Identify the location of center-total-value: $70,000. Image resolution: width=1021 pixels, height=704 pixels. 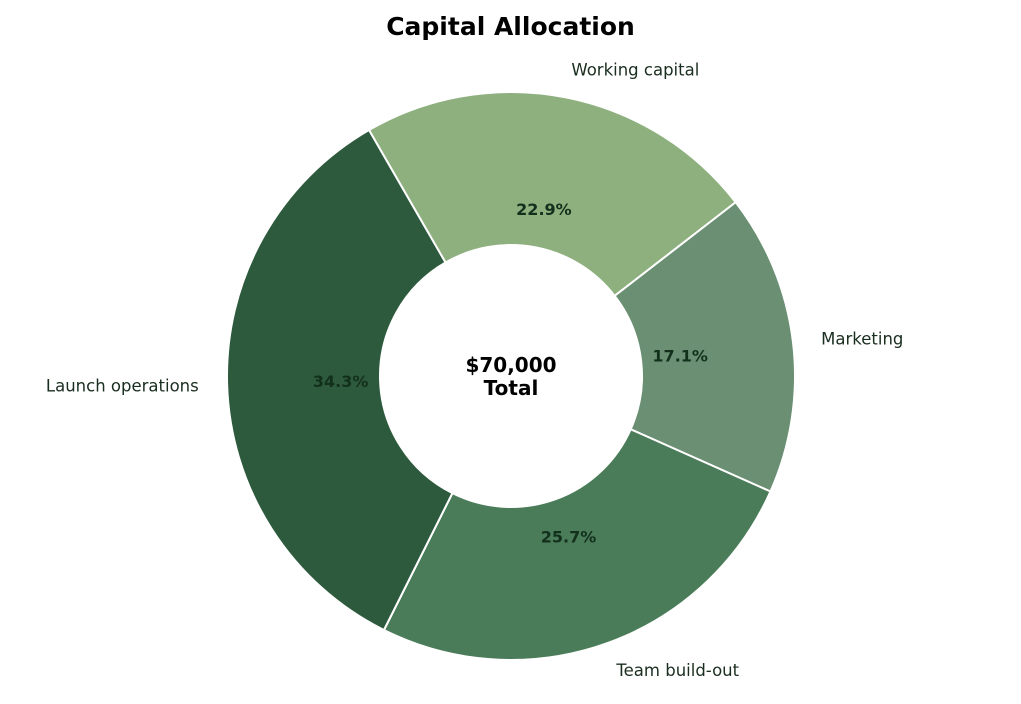
(510, 365).